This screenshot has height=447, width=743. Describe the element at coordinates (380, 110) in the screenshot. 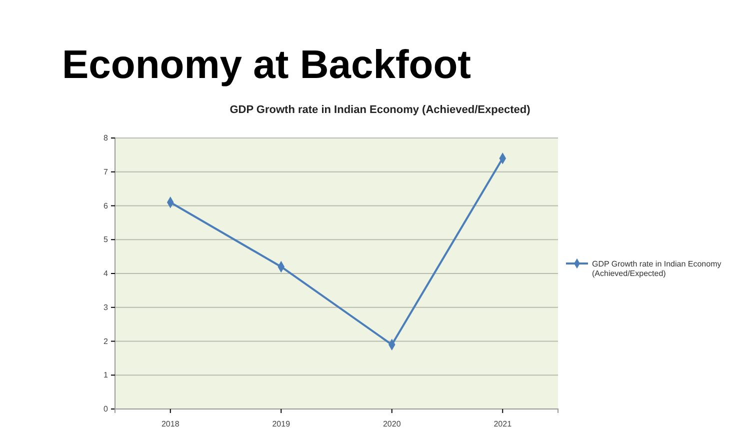

I see `chart-subtitle: GDP Growth rate in Indian Economy (Achieved/Expected)` at that location.